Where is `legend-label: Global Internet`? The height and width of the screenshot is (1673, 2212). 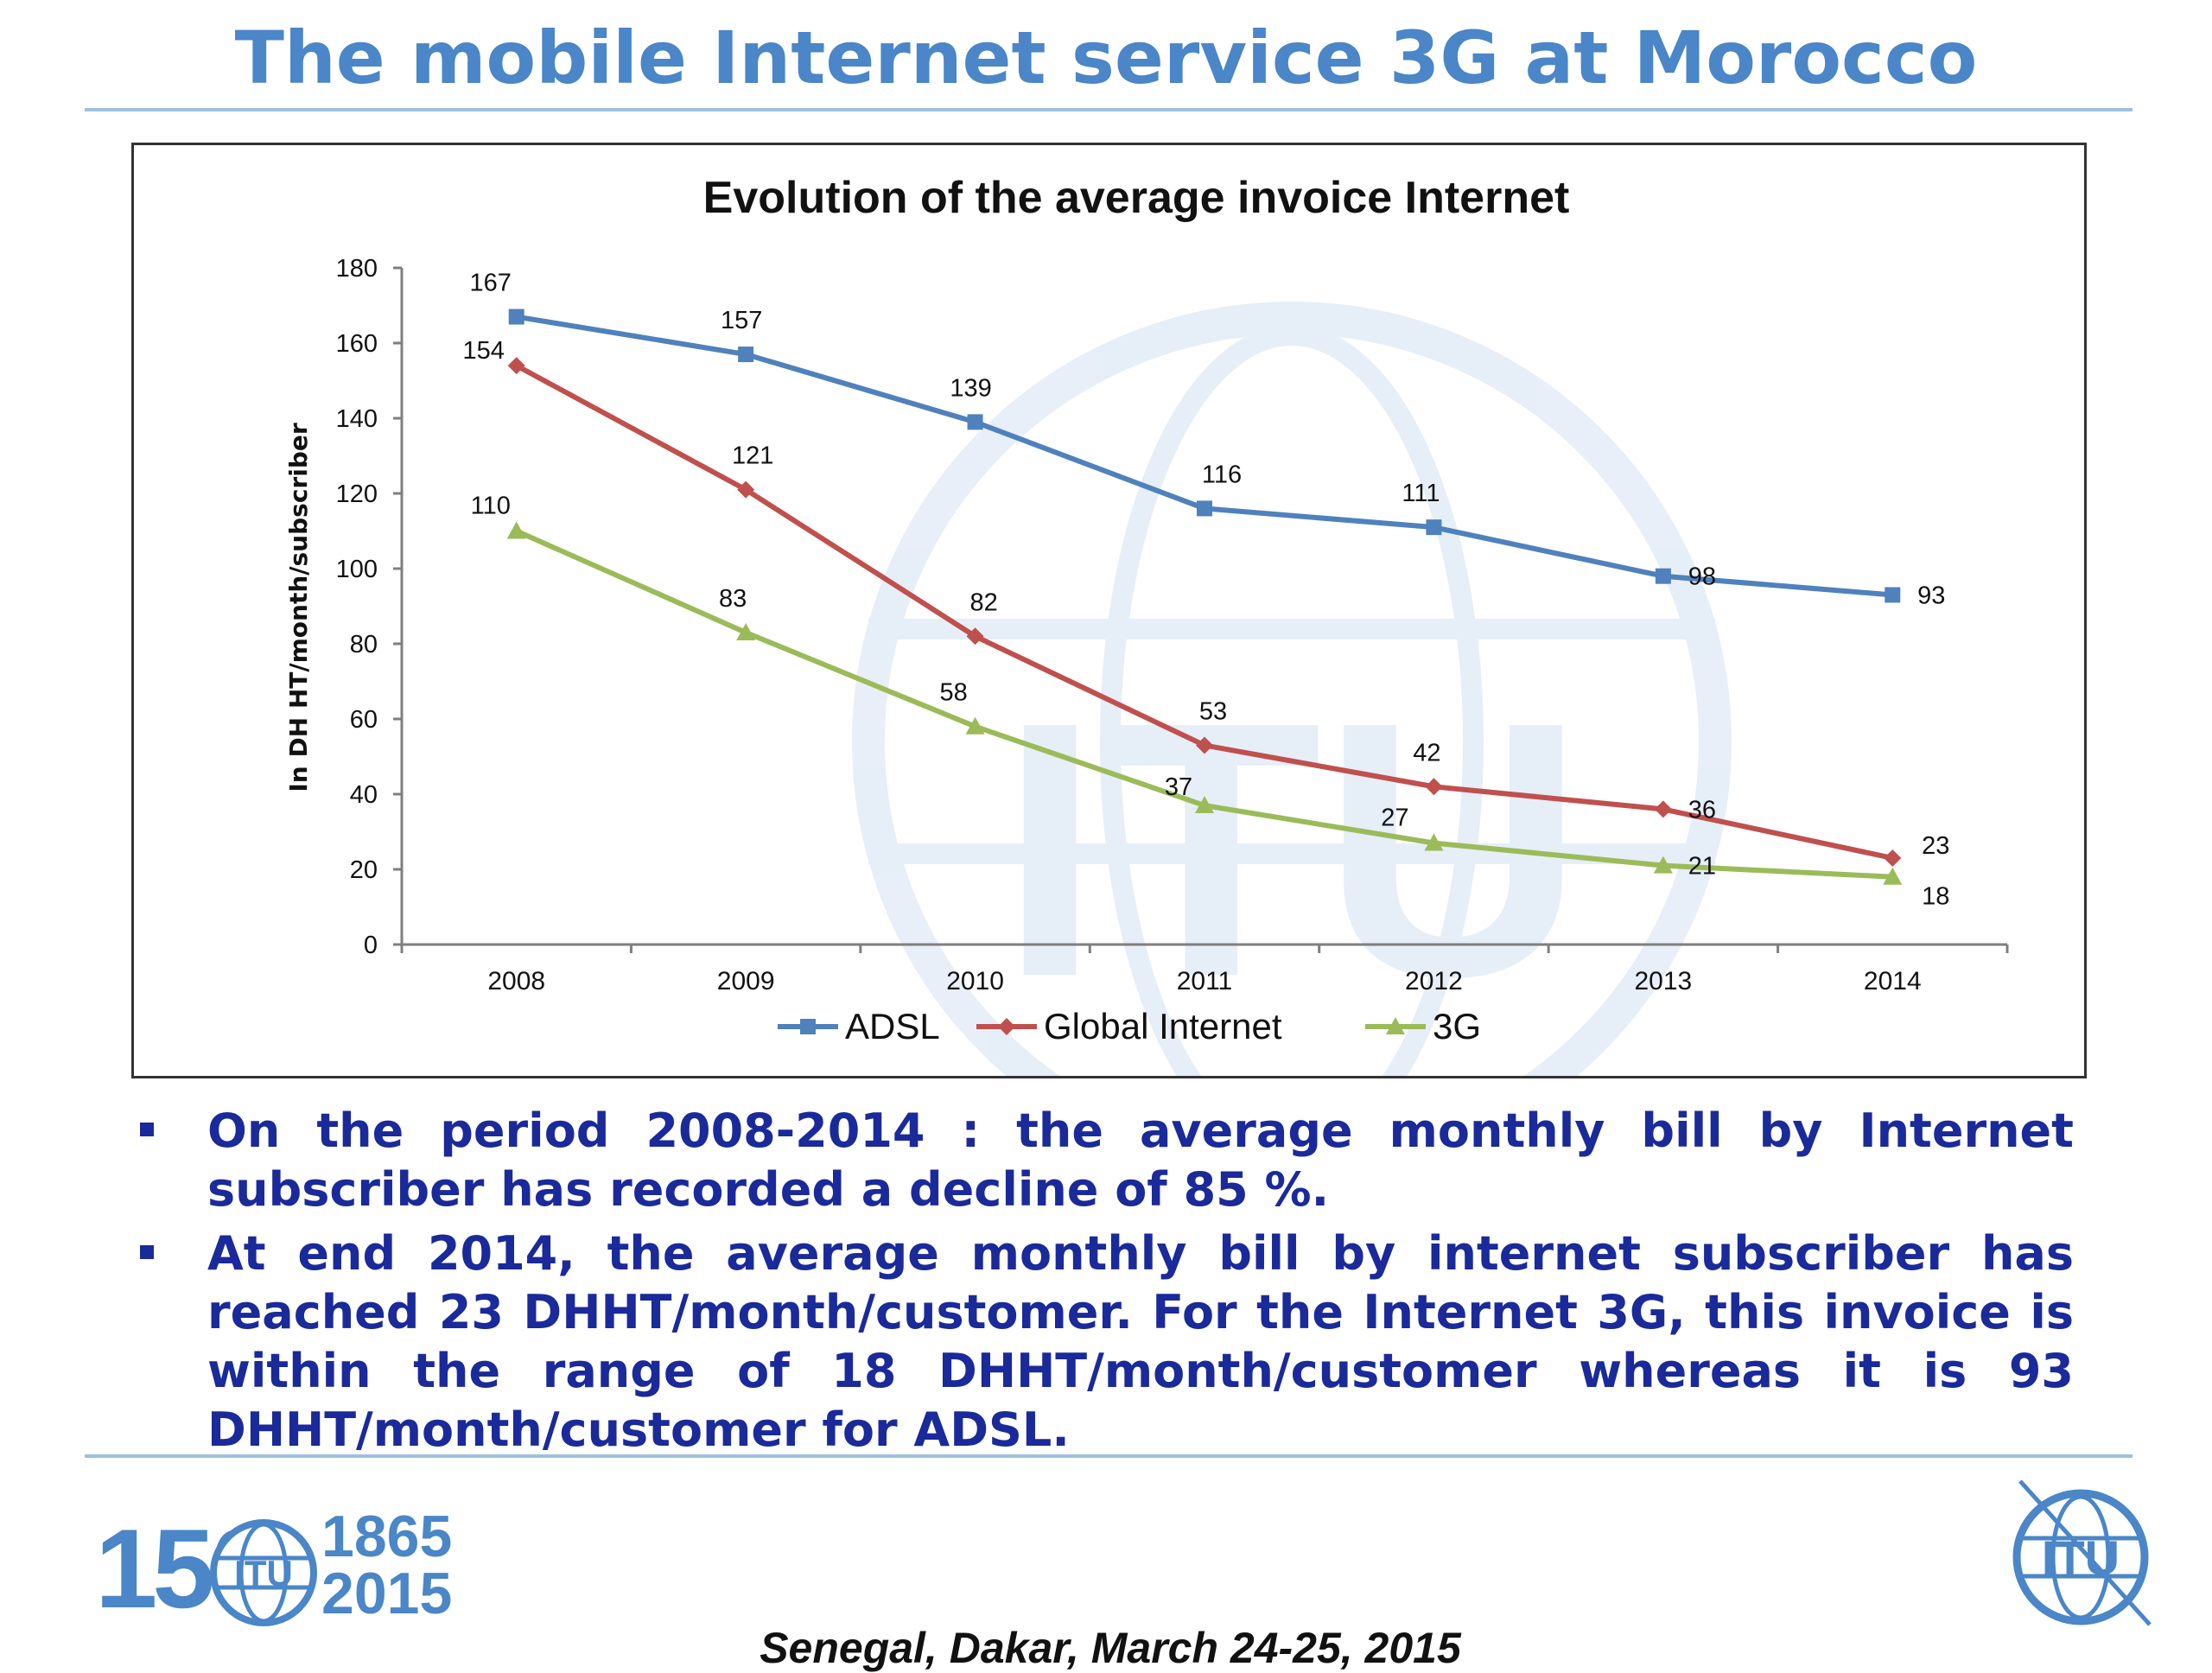
legend-label: Global Internet is located at coordinates (1163, 1026).